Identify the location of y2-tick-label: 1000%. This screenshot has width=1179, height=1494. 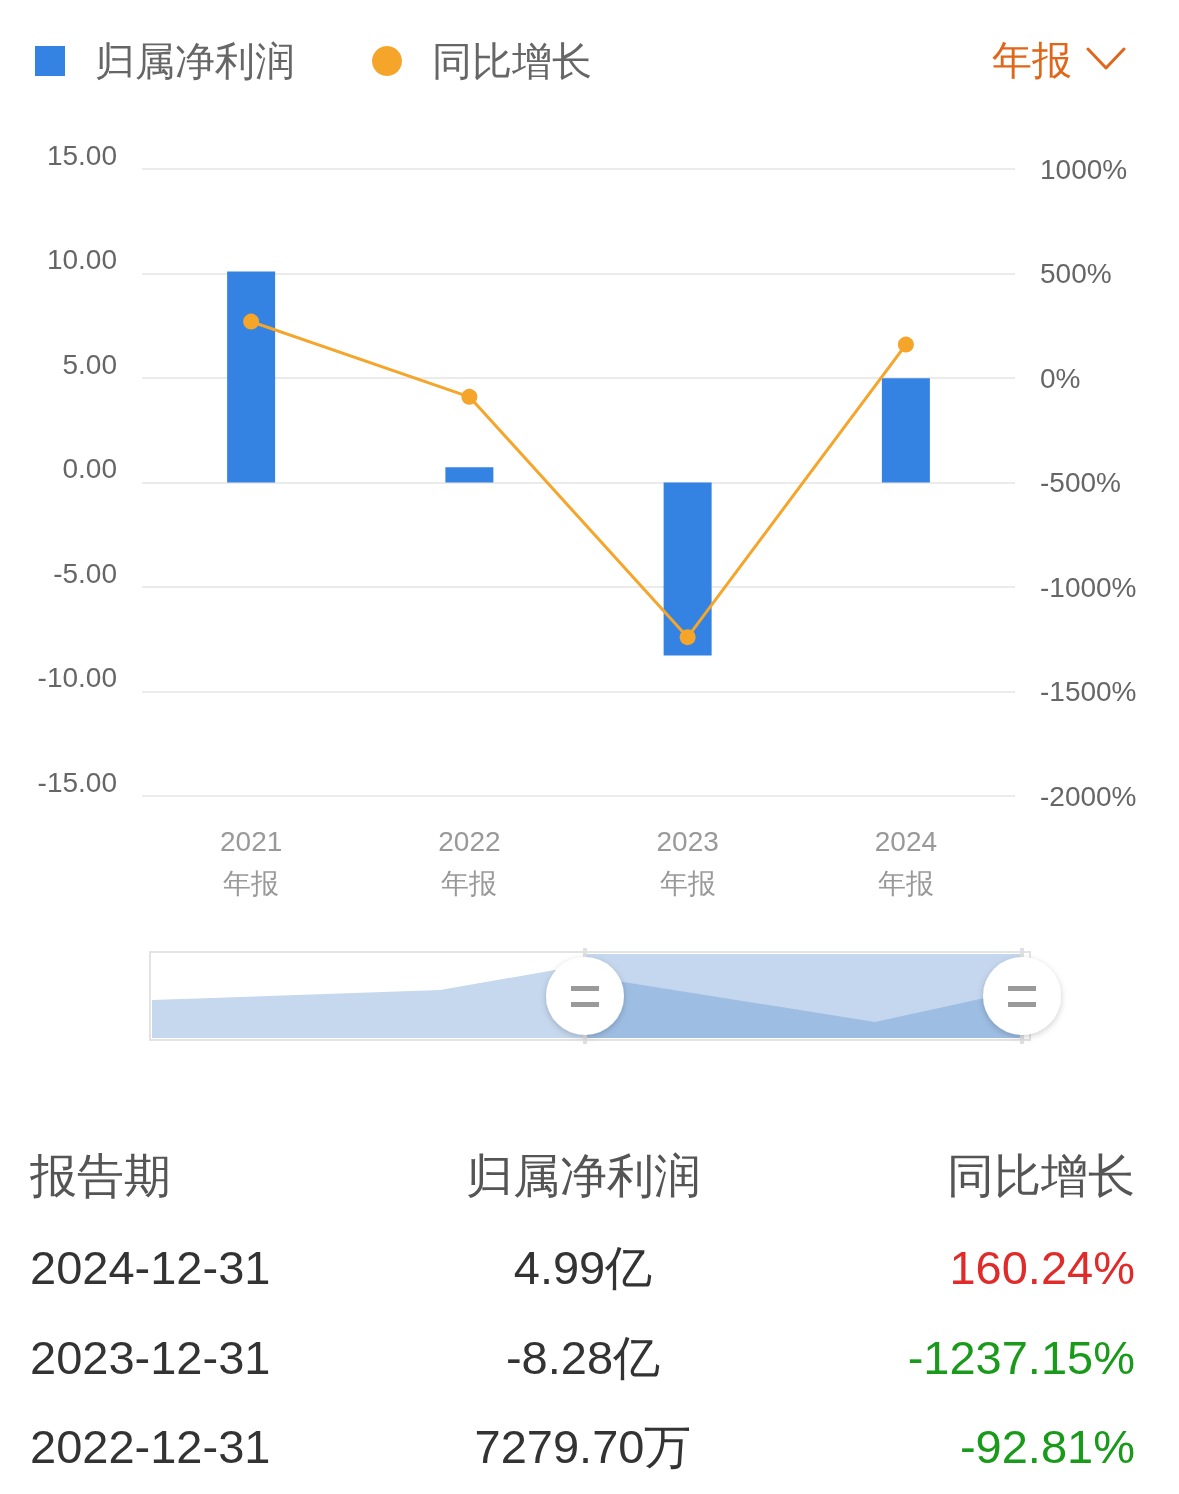
(1084, 169).